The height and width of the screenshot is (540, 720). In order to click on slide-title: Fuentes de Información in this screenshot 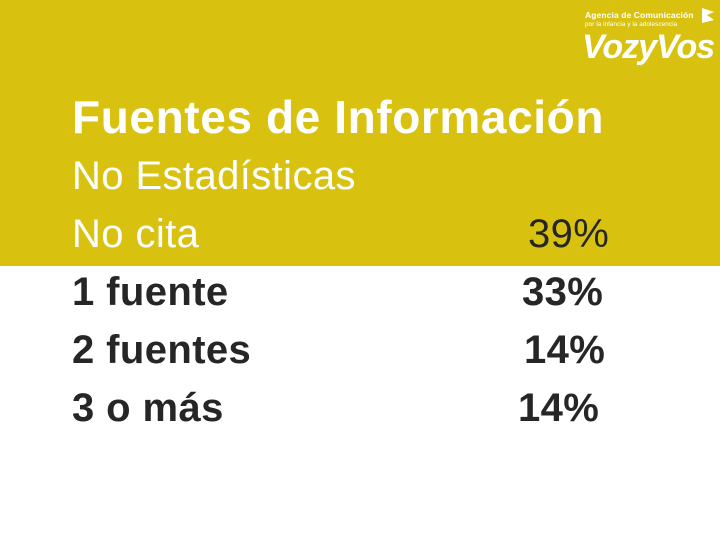, I will do `click(338, 117)`.